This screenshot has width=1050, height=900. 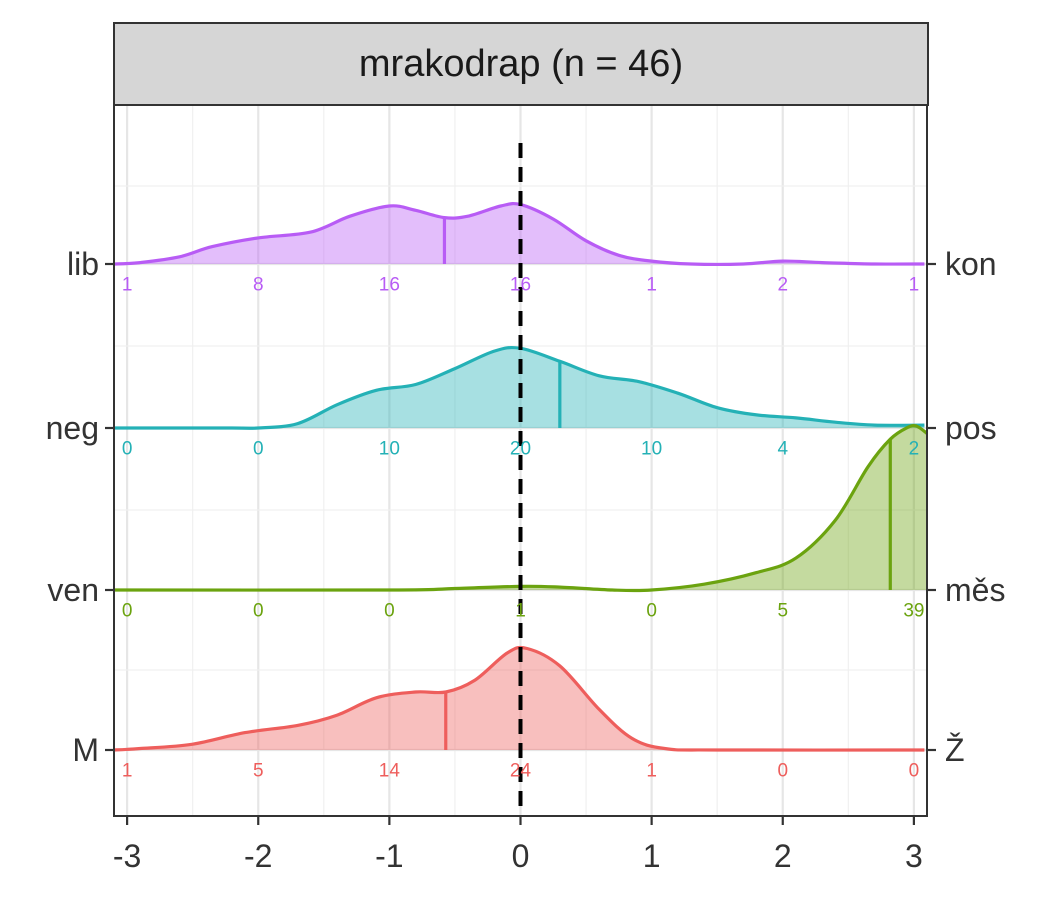 What do you see at coordinates (258, 285) in the screenshot?
I see `count-label: 8` at bounding box center [258, 285].